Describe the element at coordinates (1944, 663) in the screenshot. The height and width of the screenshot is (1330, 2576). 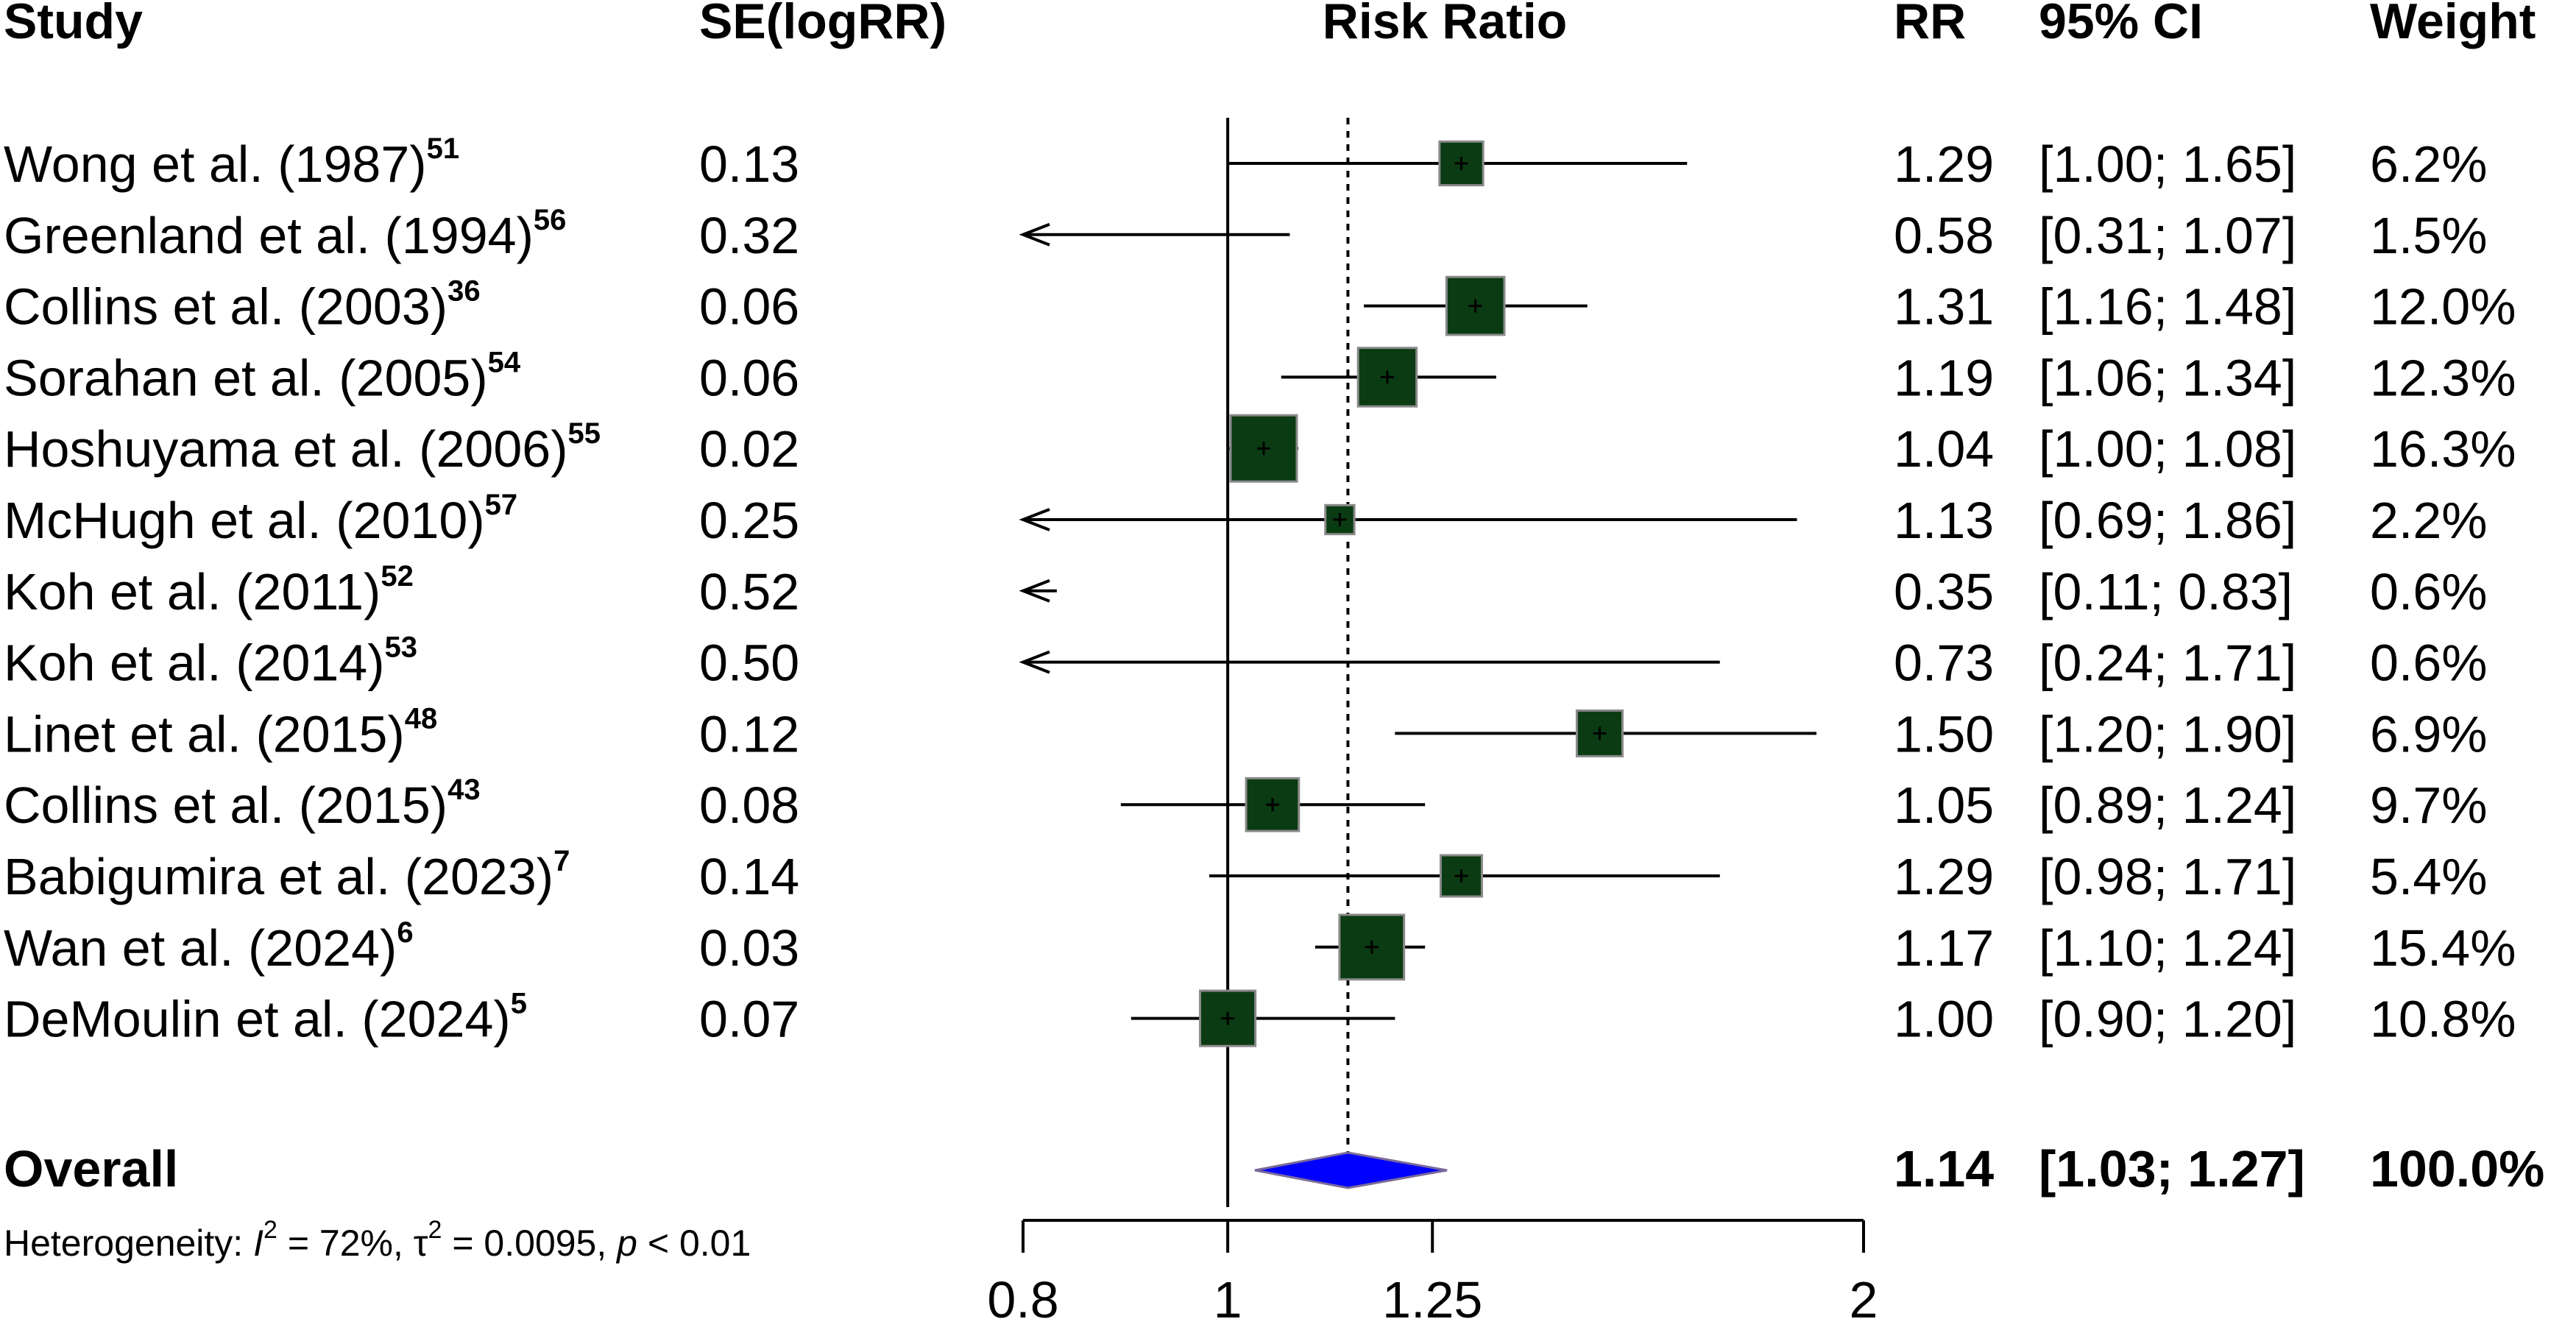
I see `study-rr: 0.73` at that location.